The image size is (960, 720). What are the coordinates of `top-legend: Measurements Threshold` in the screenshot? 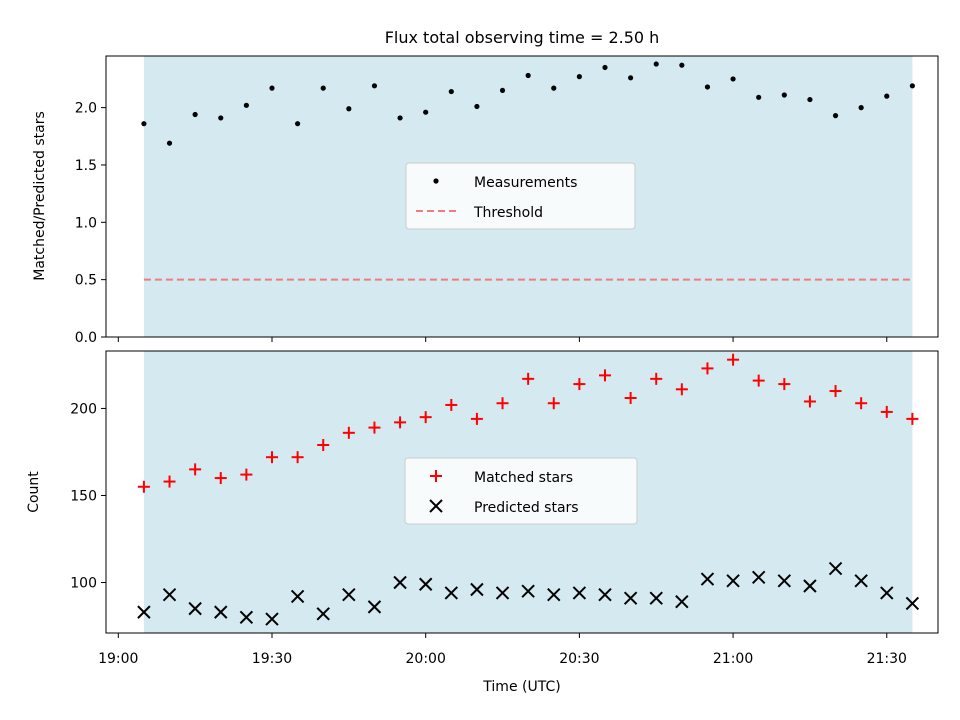 It's located at (520, 196).